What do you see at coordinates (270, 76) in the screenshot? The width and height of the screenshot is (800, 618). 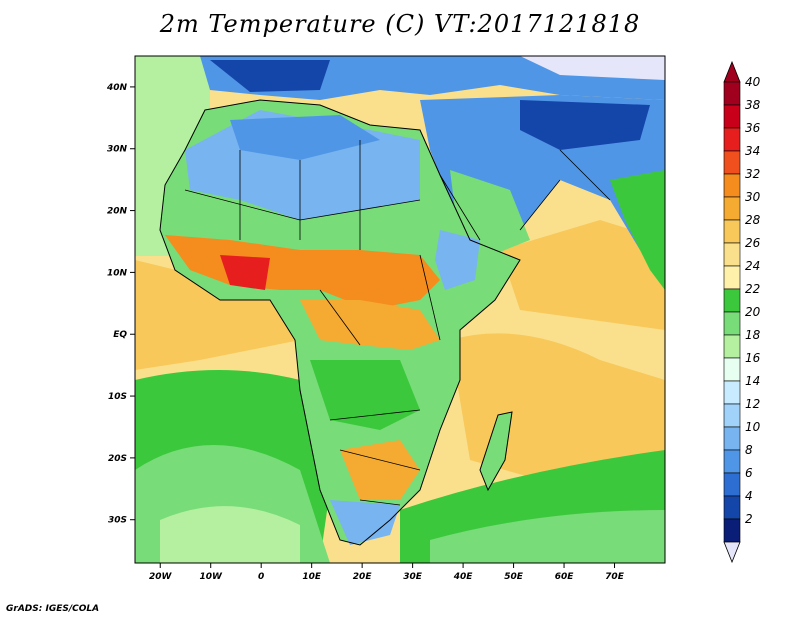 I see `land-europe-cold` at bounding box center [270, 76].